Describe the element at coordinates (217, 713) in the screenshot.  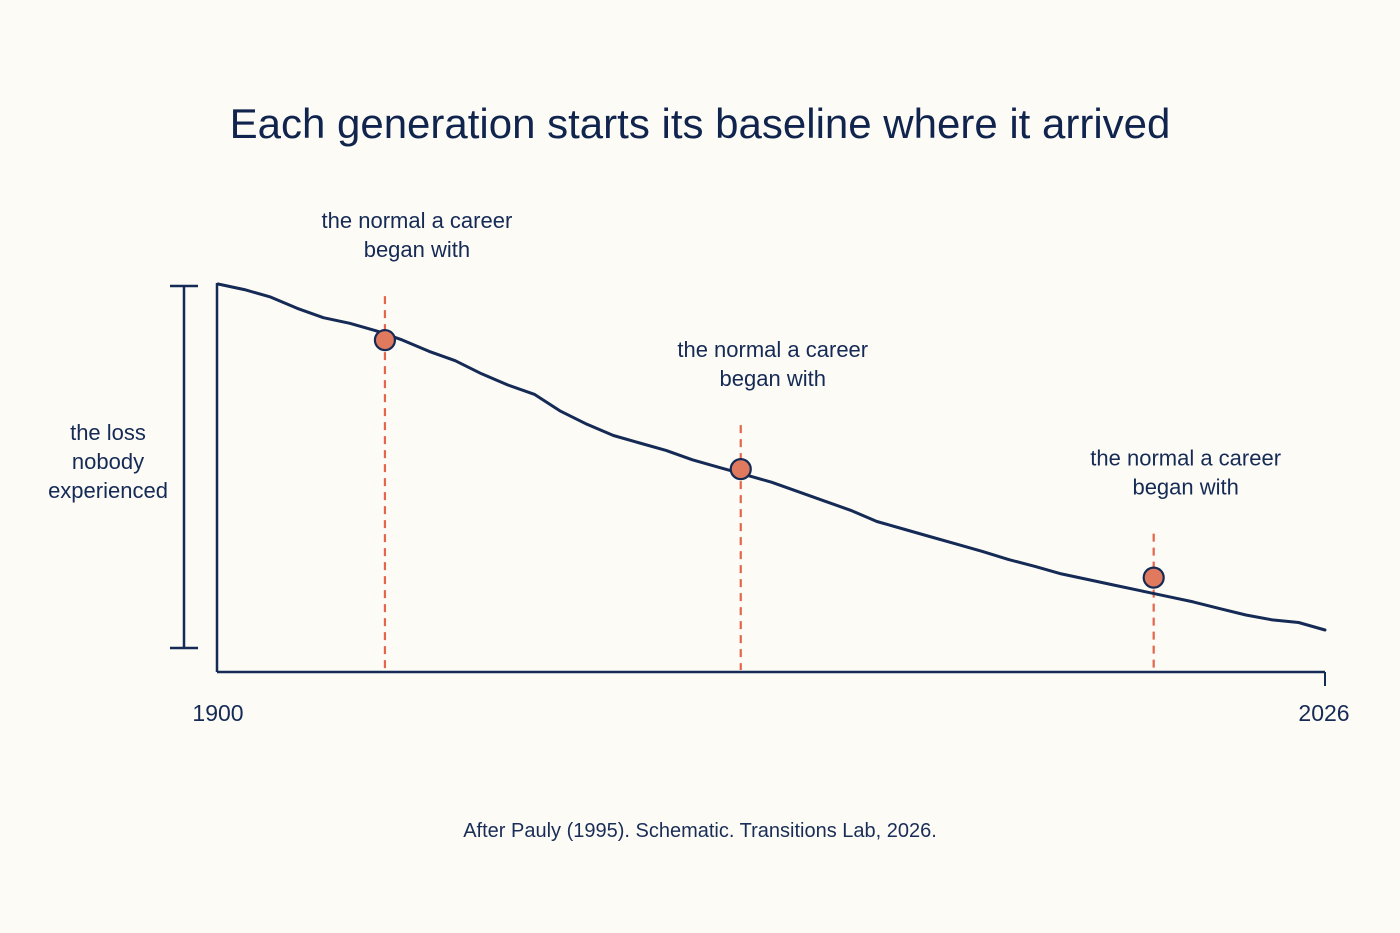
I see `x-tick-label-start: 1900` at that location.